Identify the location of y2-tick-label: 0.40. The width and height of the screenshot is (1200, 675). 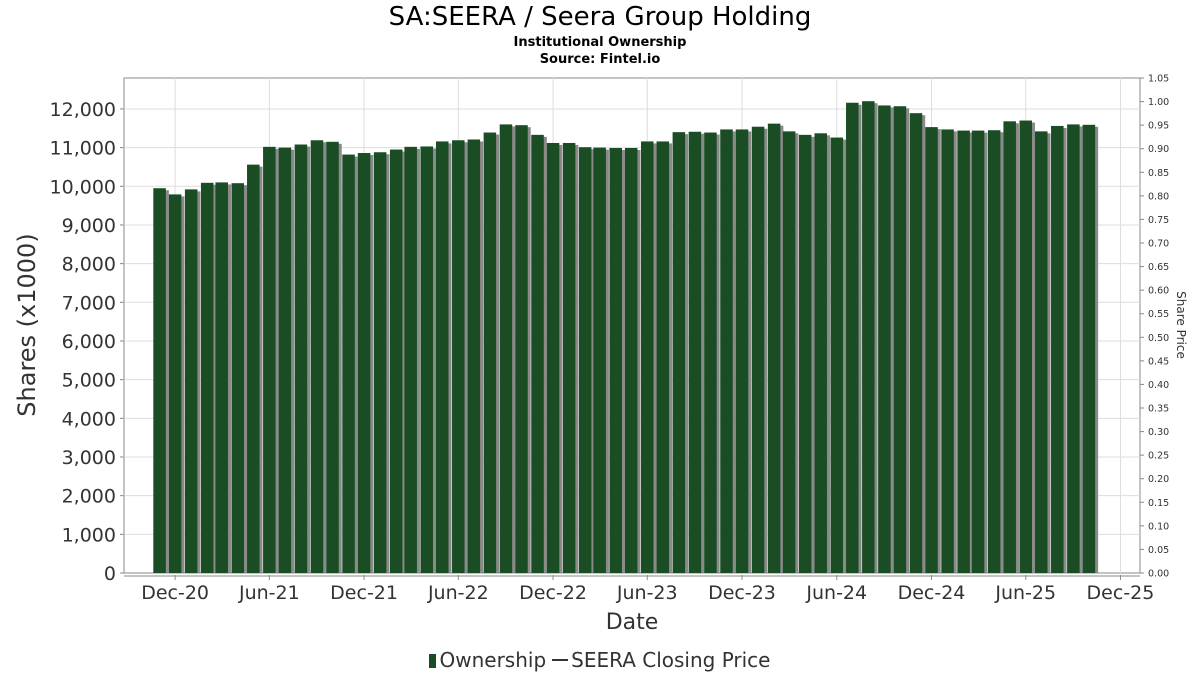
(1158, 385).